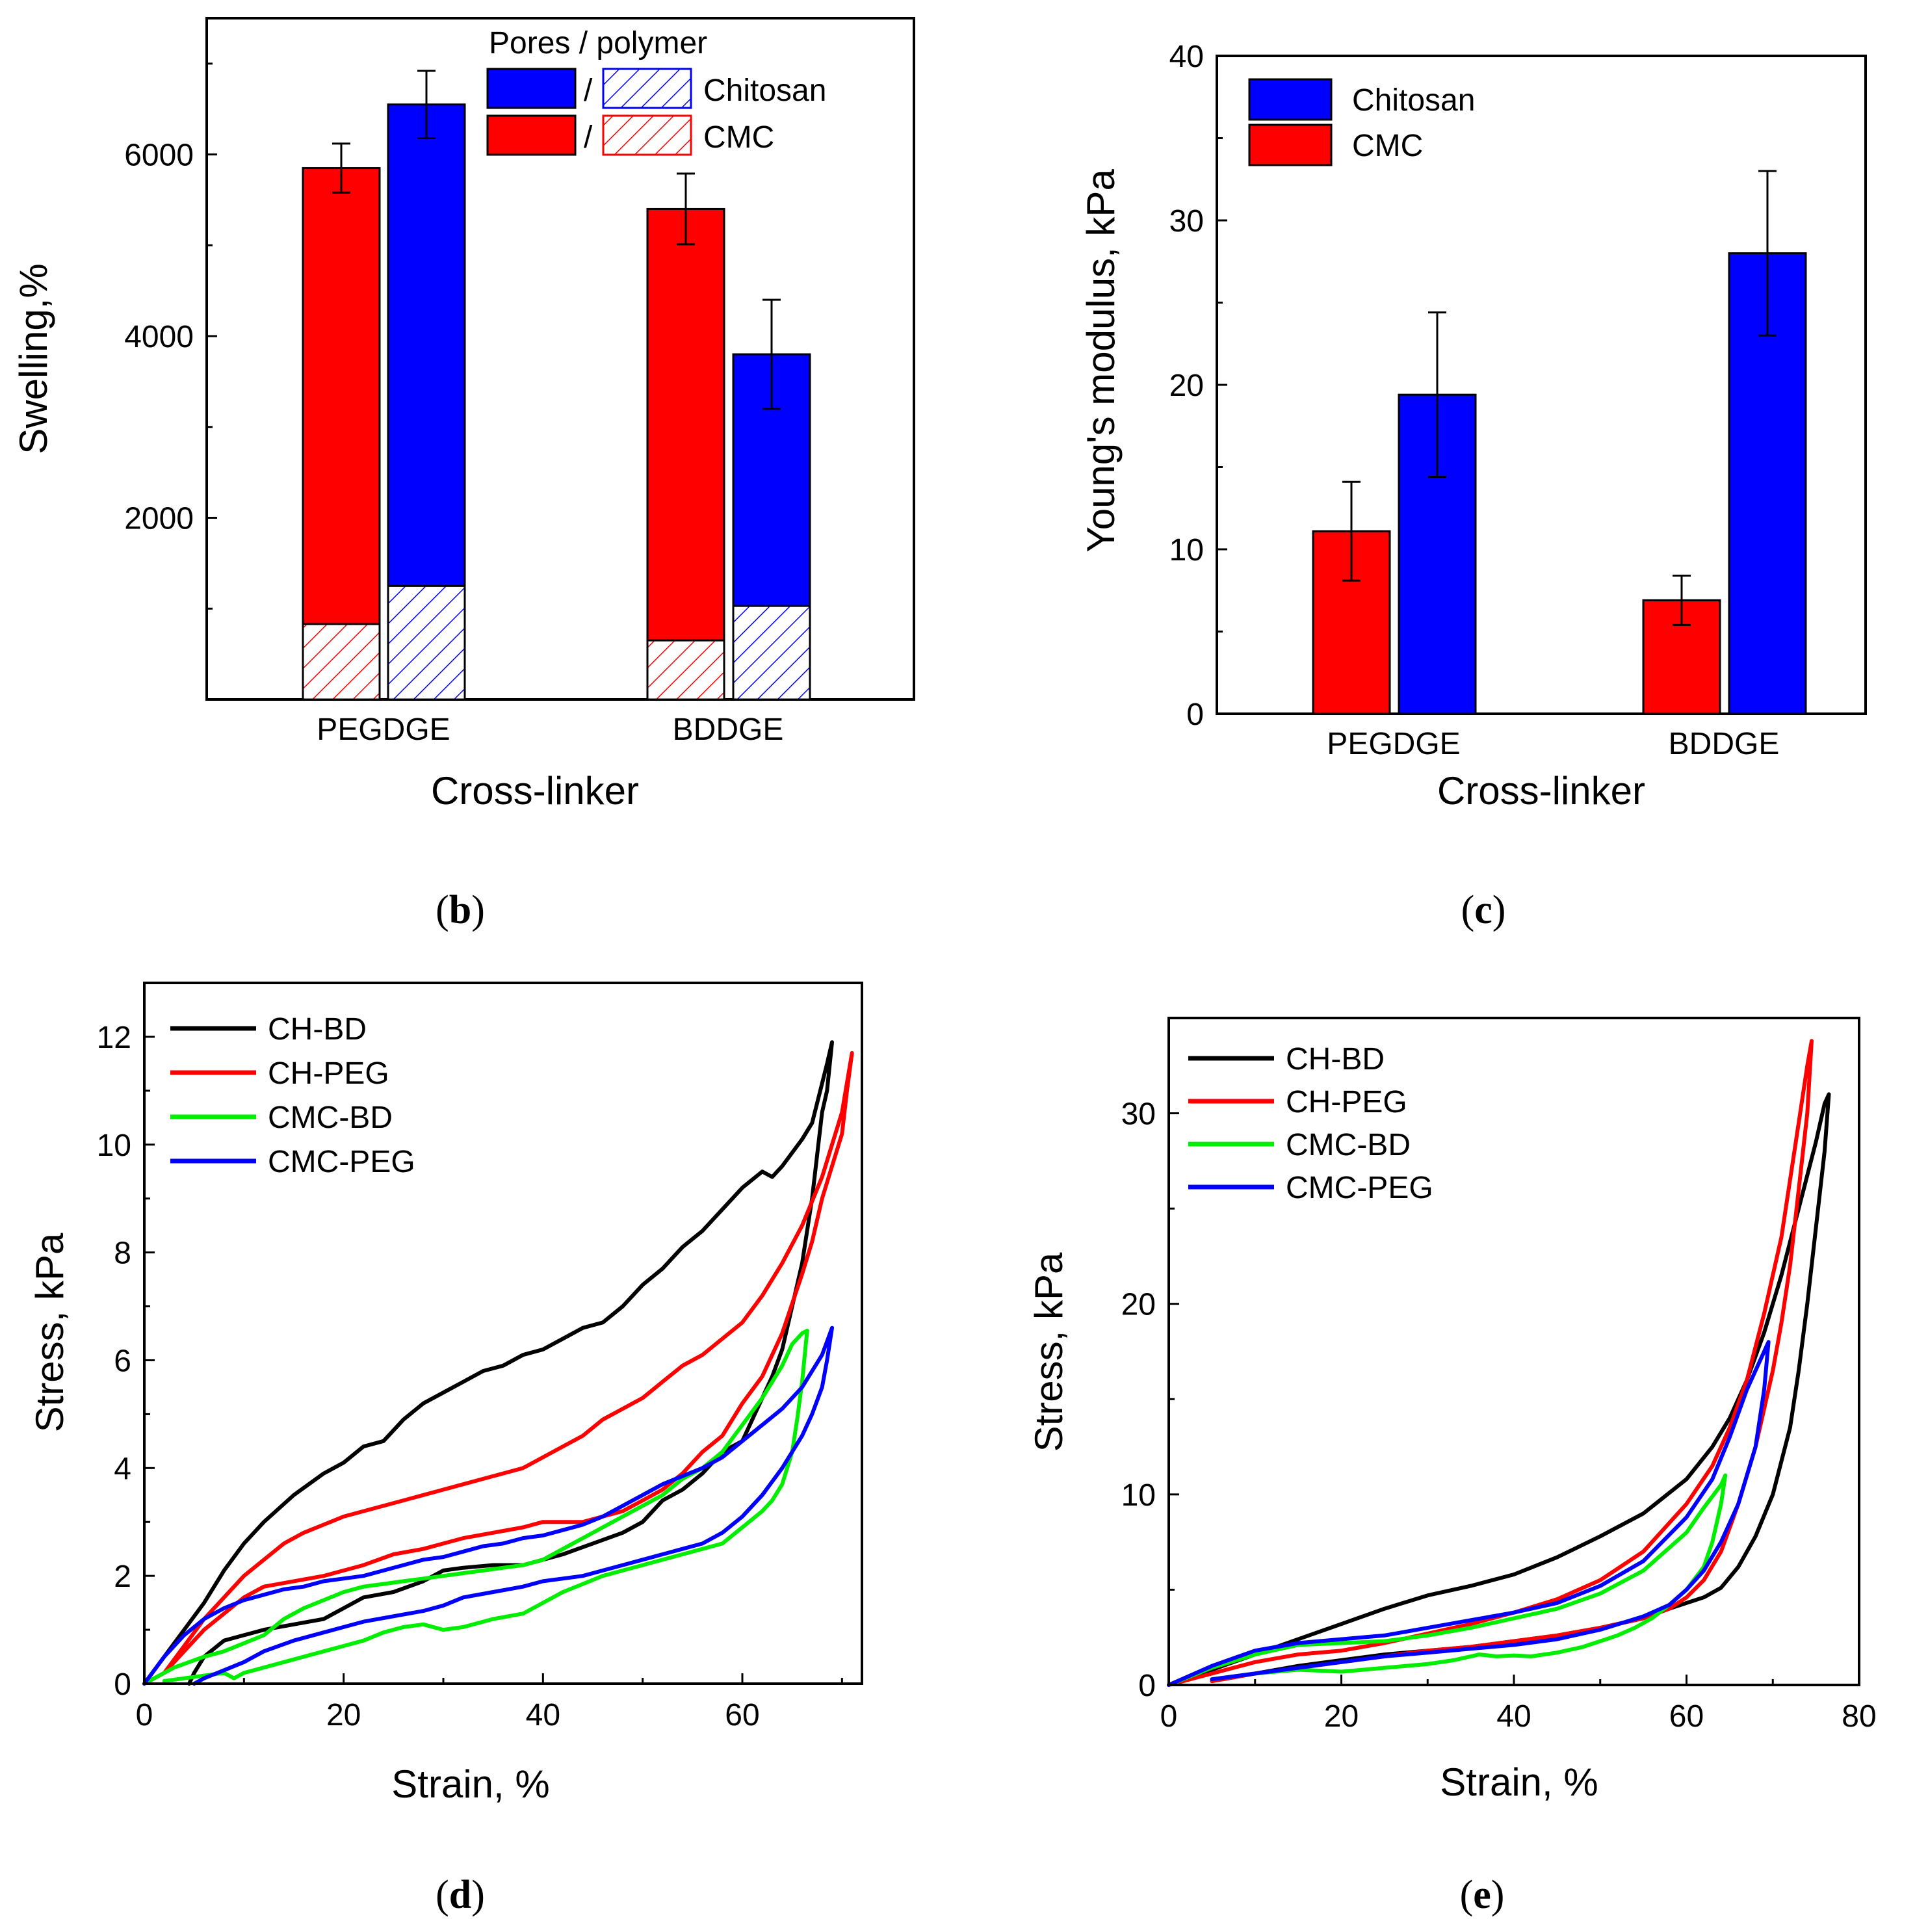  What do you see at coordinates (1362, 122) in the screenshot?
I see `c-legend: Chitosan CMC` at bounding box center [1362, 122].